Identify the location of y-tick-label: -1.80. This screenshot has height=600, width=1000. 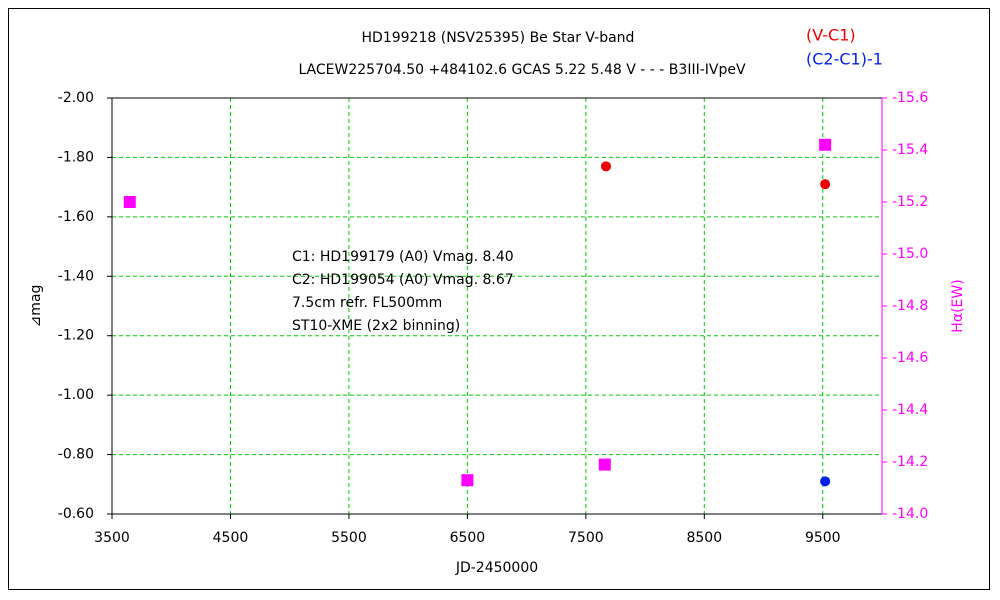
(76, 157).